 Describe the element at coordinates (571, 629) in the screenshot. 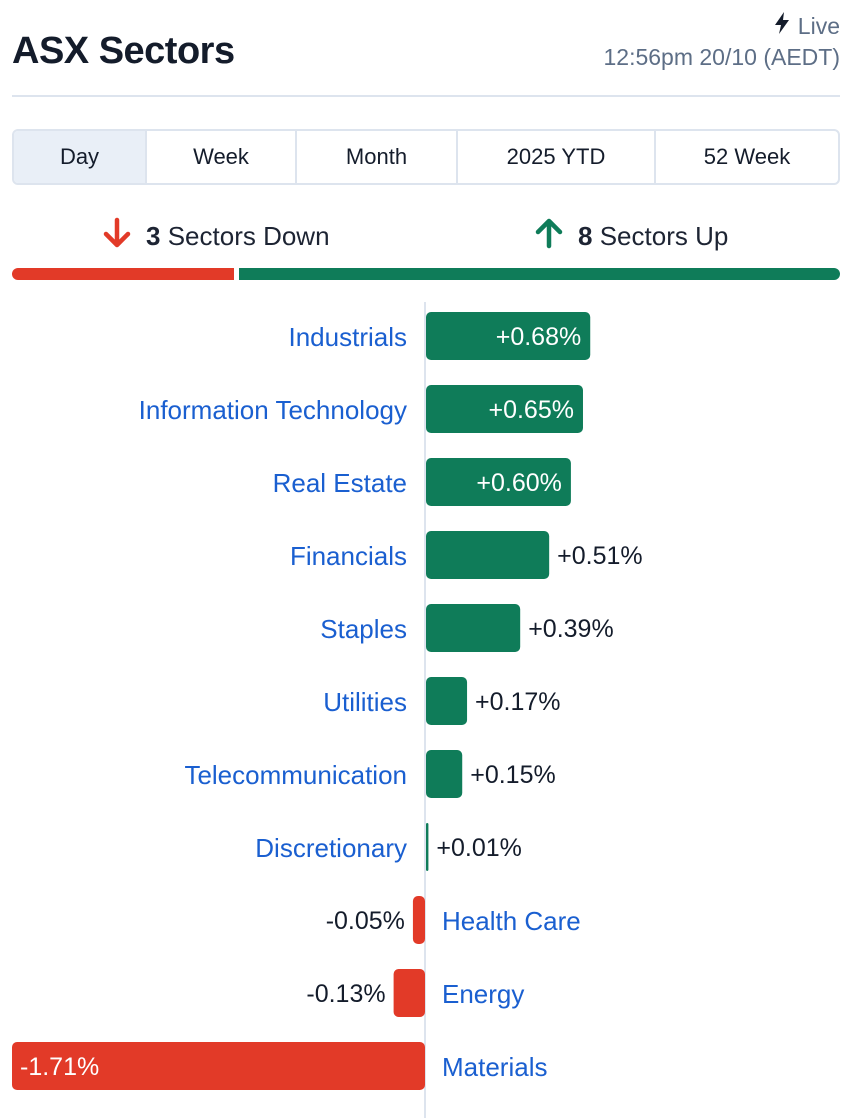

I see `value-label: +0.39%` at that location.